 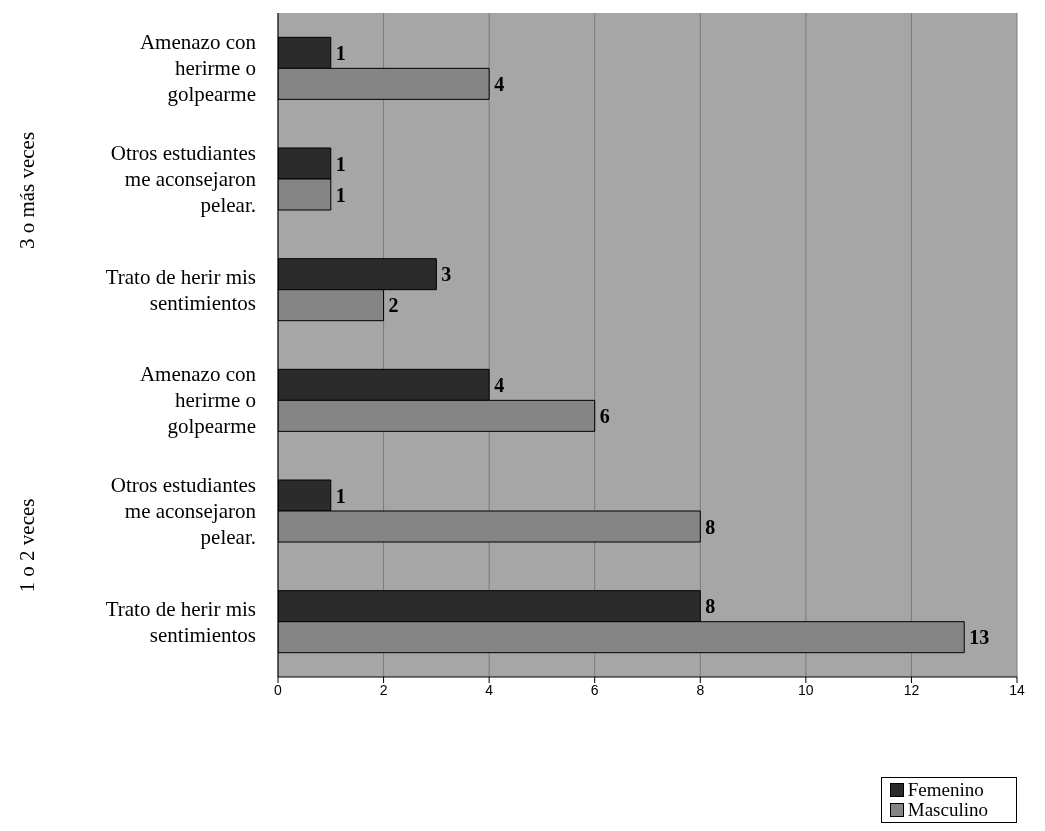 I want to click on data-label: 6, so click(x=604, y=415).